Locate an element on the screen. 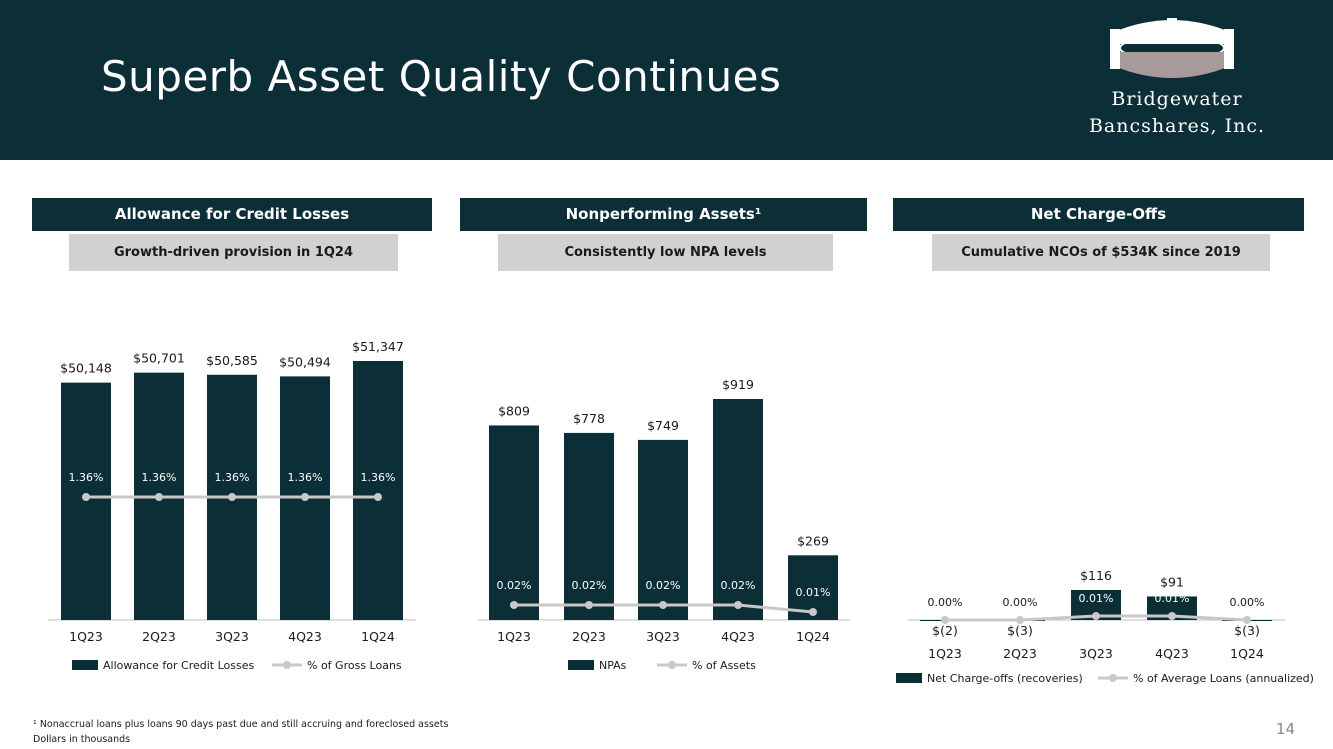 This screenshot has width=1333, height=749. panel-subtitle-npa: Consistently low NPA levels is located at coordinates (665, 252).